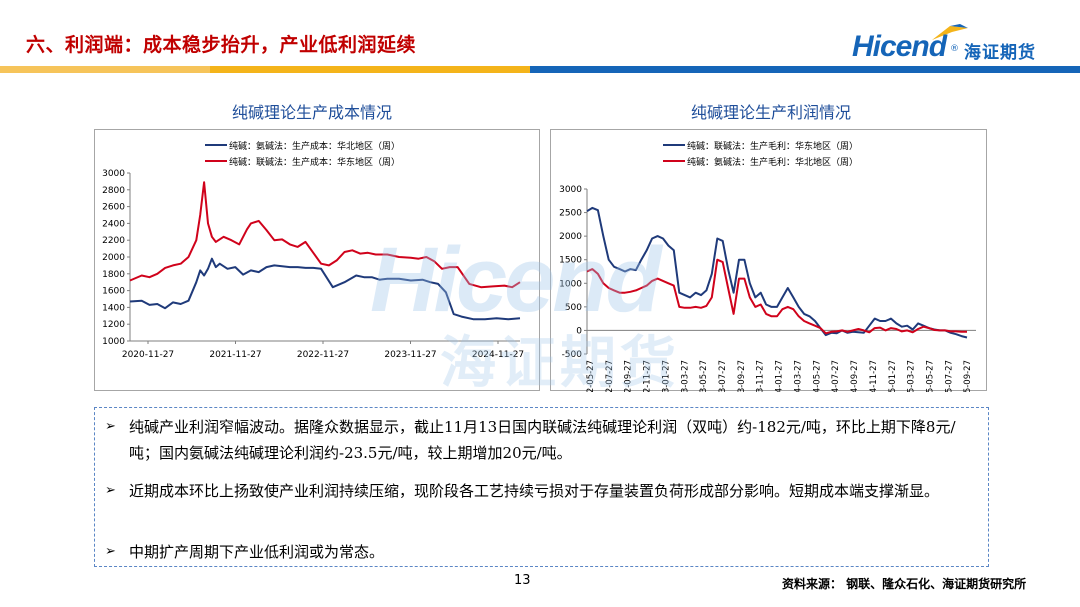 The width and height of the screenshot is (1080, 607). What do you see at coordinates (742, 376) in the screenshot?
I see `x-tick-label: 2023-09-27` at bounding box center [742, 376].